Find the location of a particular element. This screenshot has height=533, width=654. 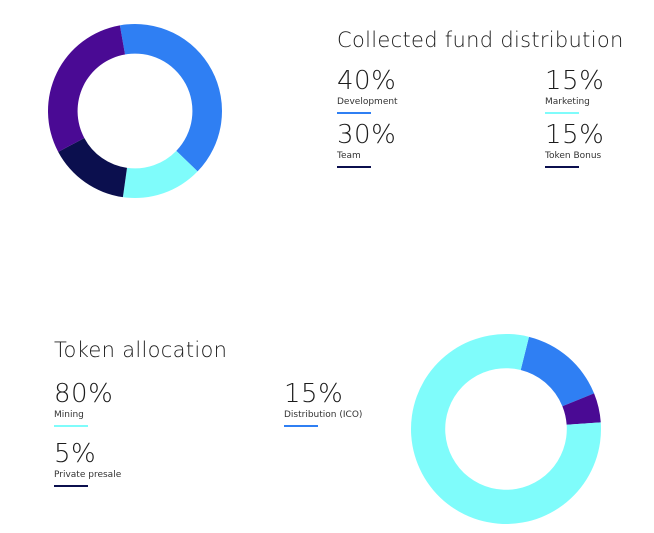

fund-stat-development-label: Development is located at coordinates (367, 102).